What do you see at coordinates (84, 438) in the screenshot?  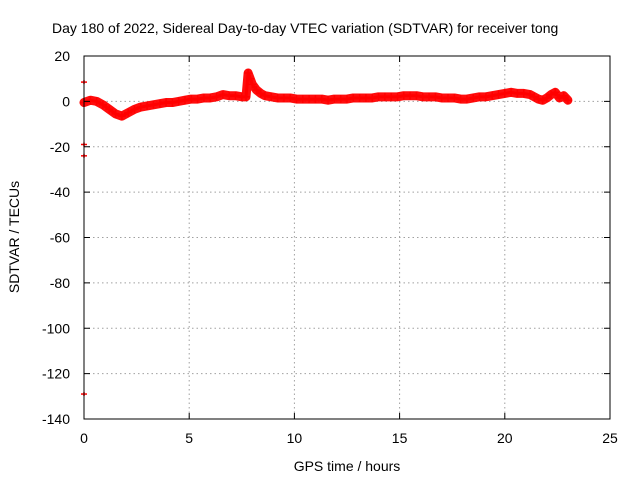 I see `x-tick-label: 0` at bounding box center [84, 438].